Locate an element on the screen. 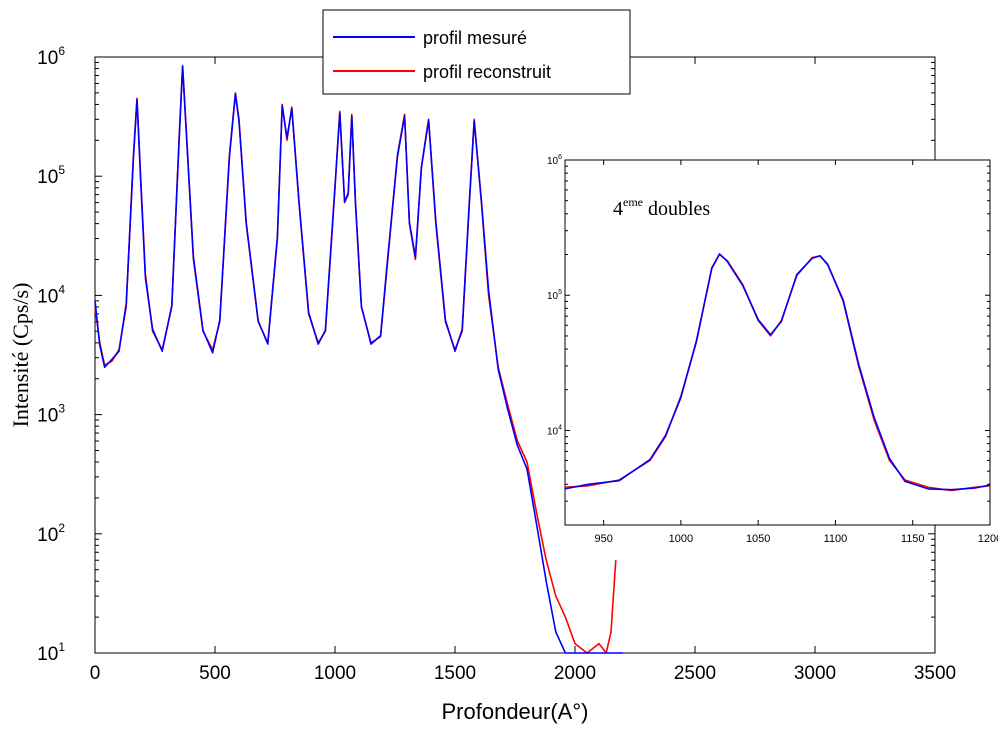 This screenshot has height=729, width=998. legend: profil mesuré profil reconstruit is located at coordinates (476, 52).